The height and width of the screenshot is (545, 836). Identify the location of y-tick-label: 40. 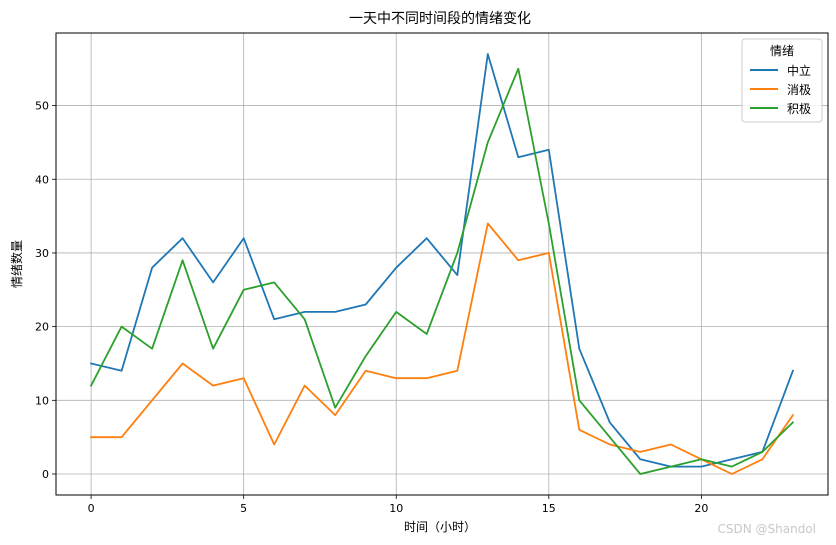
(42, 179).